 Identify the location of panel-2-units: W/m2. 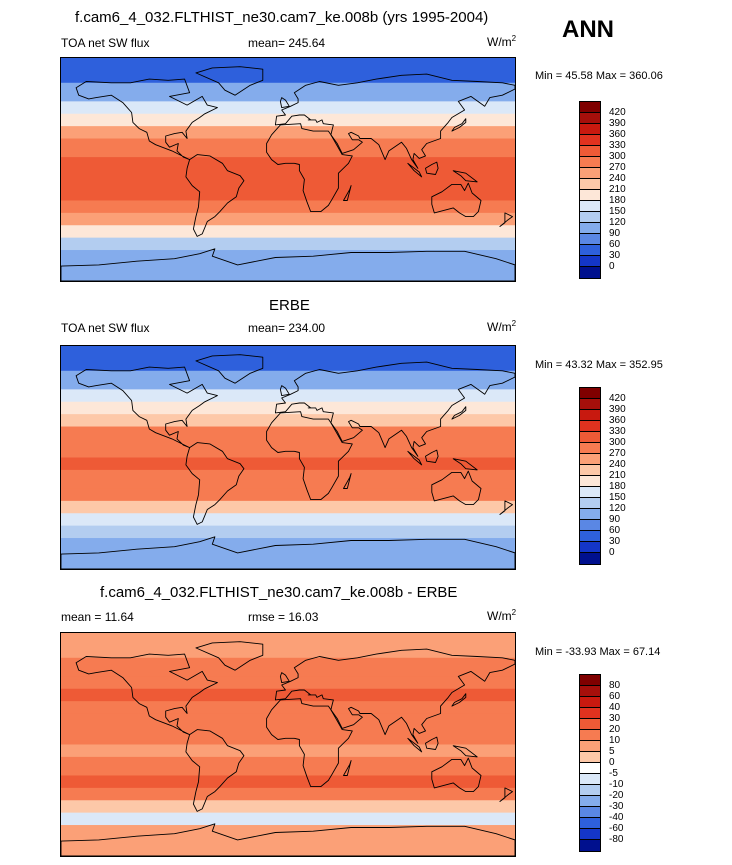
(502, 326).